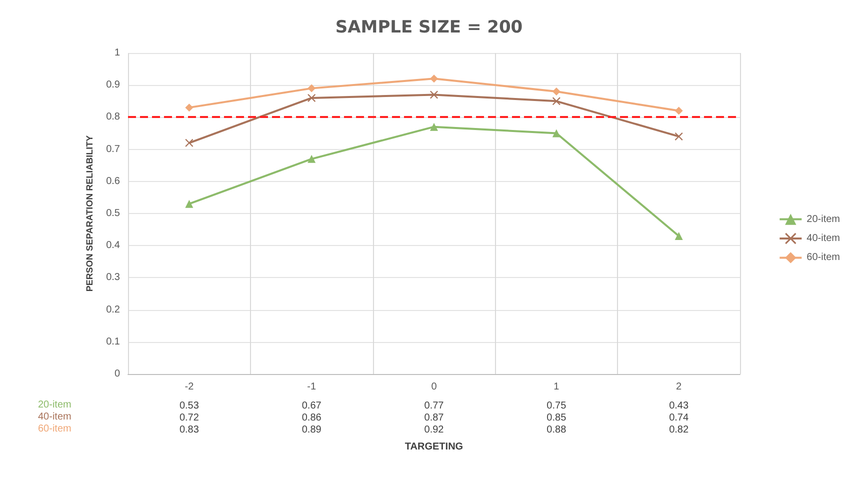  What do you see at coordinates (679, 406) in the screenshot?
I see `data-label: 0.43` at bounding box center [679, 406].